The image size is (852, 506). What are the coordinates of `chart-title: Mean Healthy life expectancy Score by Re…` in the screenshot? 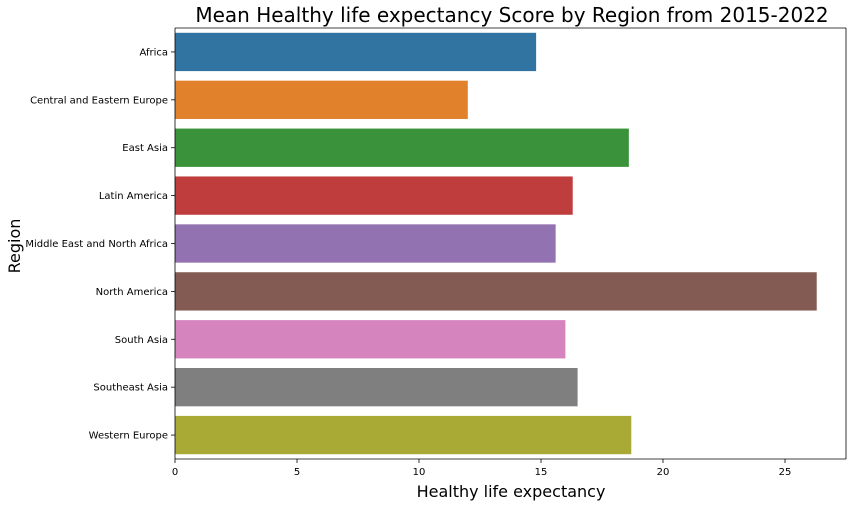 It's located at (511, 15).